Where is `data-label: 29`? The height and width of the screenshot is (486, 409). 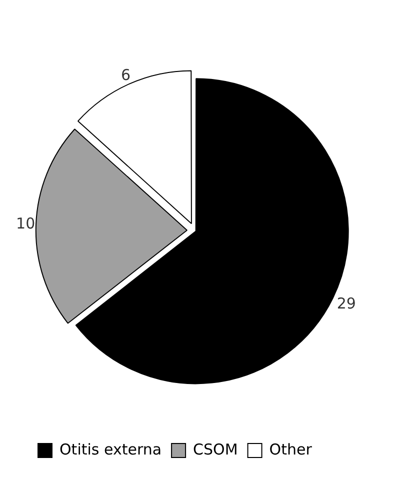 data-label: 29 is located at coordinates (346, 303).